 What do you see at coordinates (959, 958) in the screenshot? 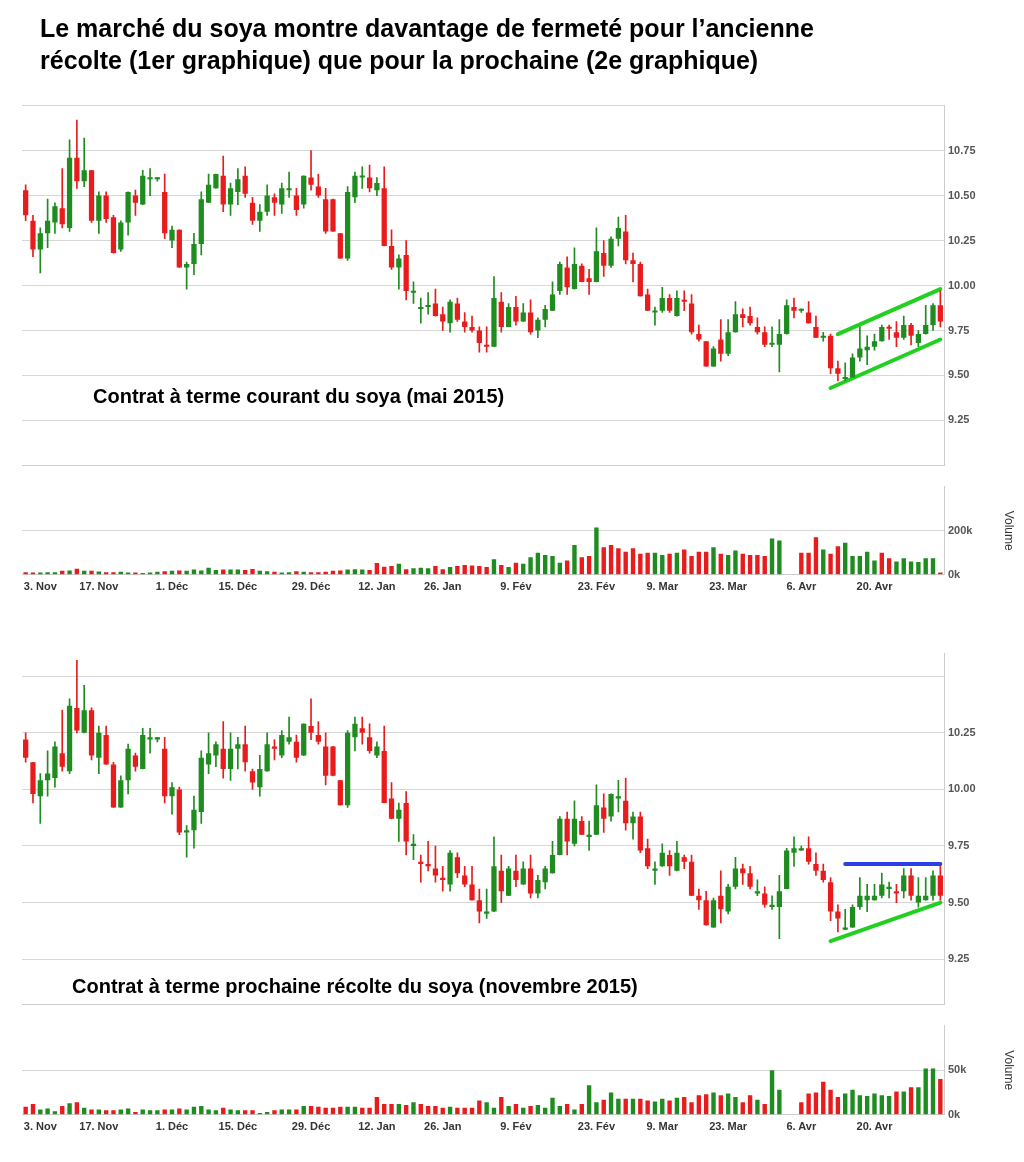
I see `y-tick-label: 9.25` at bounding box center [959, 958].